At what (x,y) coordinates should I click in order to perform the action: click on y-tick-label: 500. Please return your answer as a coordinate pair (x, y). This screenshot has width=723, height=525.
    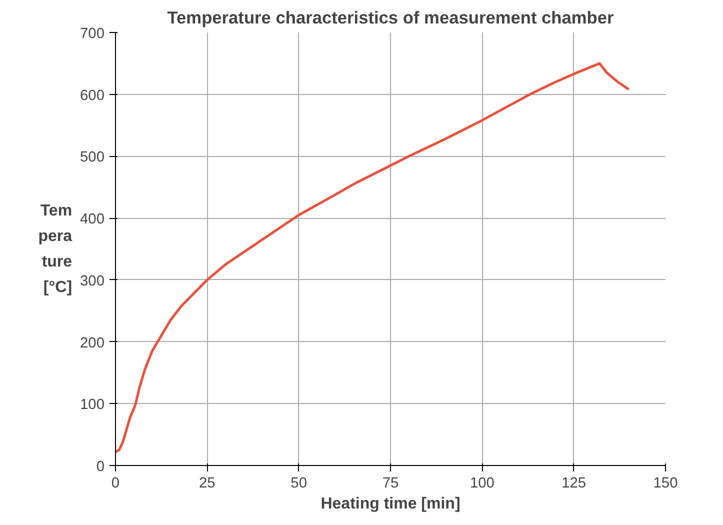
    Looking at the image, I should click on (92, 158).